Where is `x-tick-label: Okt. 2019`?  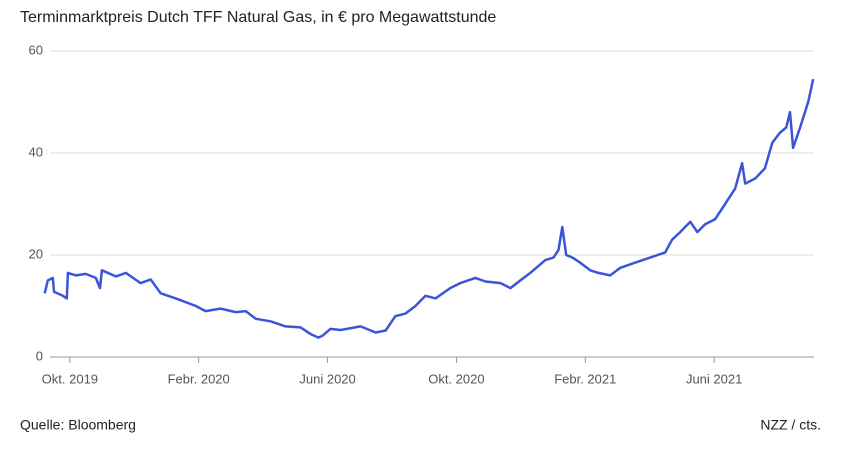
x-tick-label: Okt. 2019 is located at coordinates (70, 378).